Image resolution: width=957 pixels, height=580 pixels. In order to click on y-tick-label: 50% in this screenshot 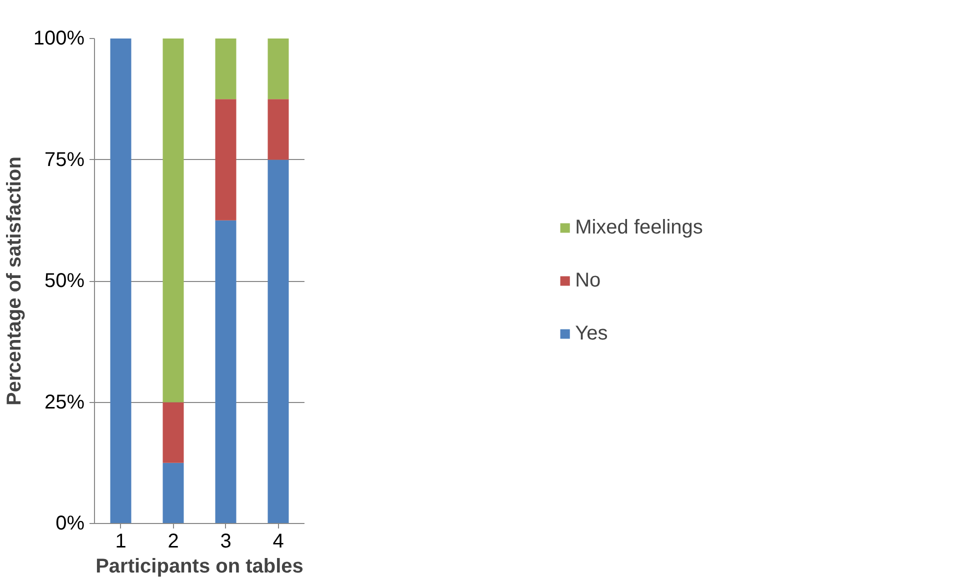, I will do `click(64, 281)`.